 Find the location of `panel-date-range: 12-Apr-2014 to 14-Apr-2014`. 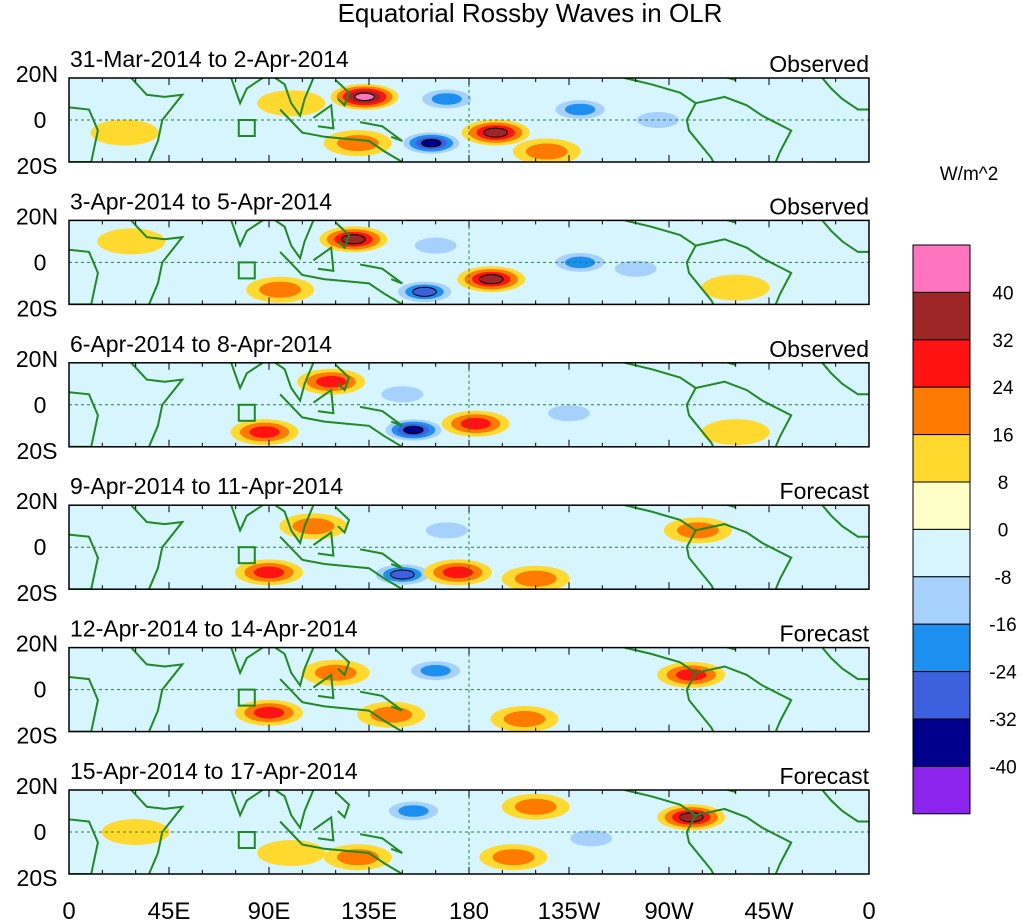

panel-date-range: 12-Apr-2014 to 14-Apr-2014 is located at coordinates (214, 629).